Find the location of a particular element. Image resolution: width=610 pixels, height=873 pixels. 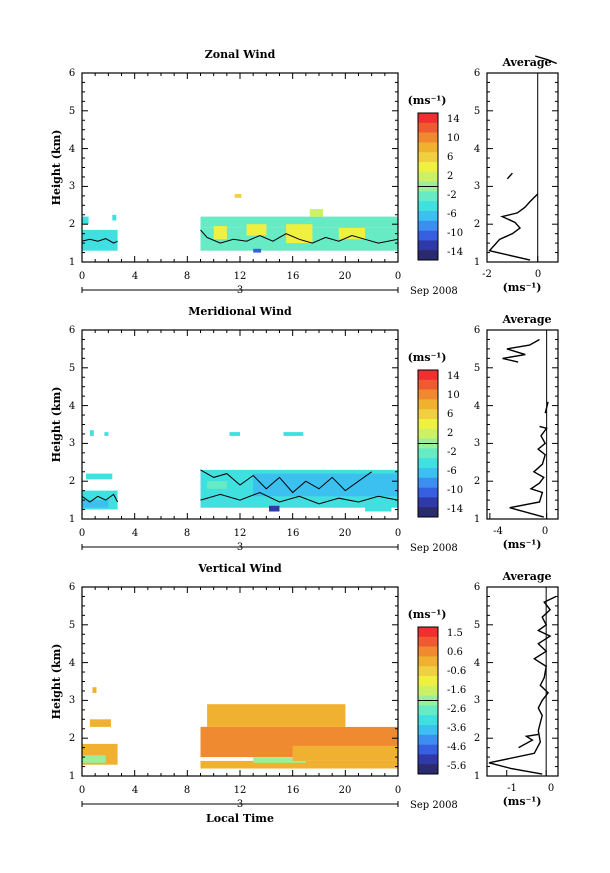

profile-title: Average is located at coordinates (526, 62).